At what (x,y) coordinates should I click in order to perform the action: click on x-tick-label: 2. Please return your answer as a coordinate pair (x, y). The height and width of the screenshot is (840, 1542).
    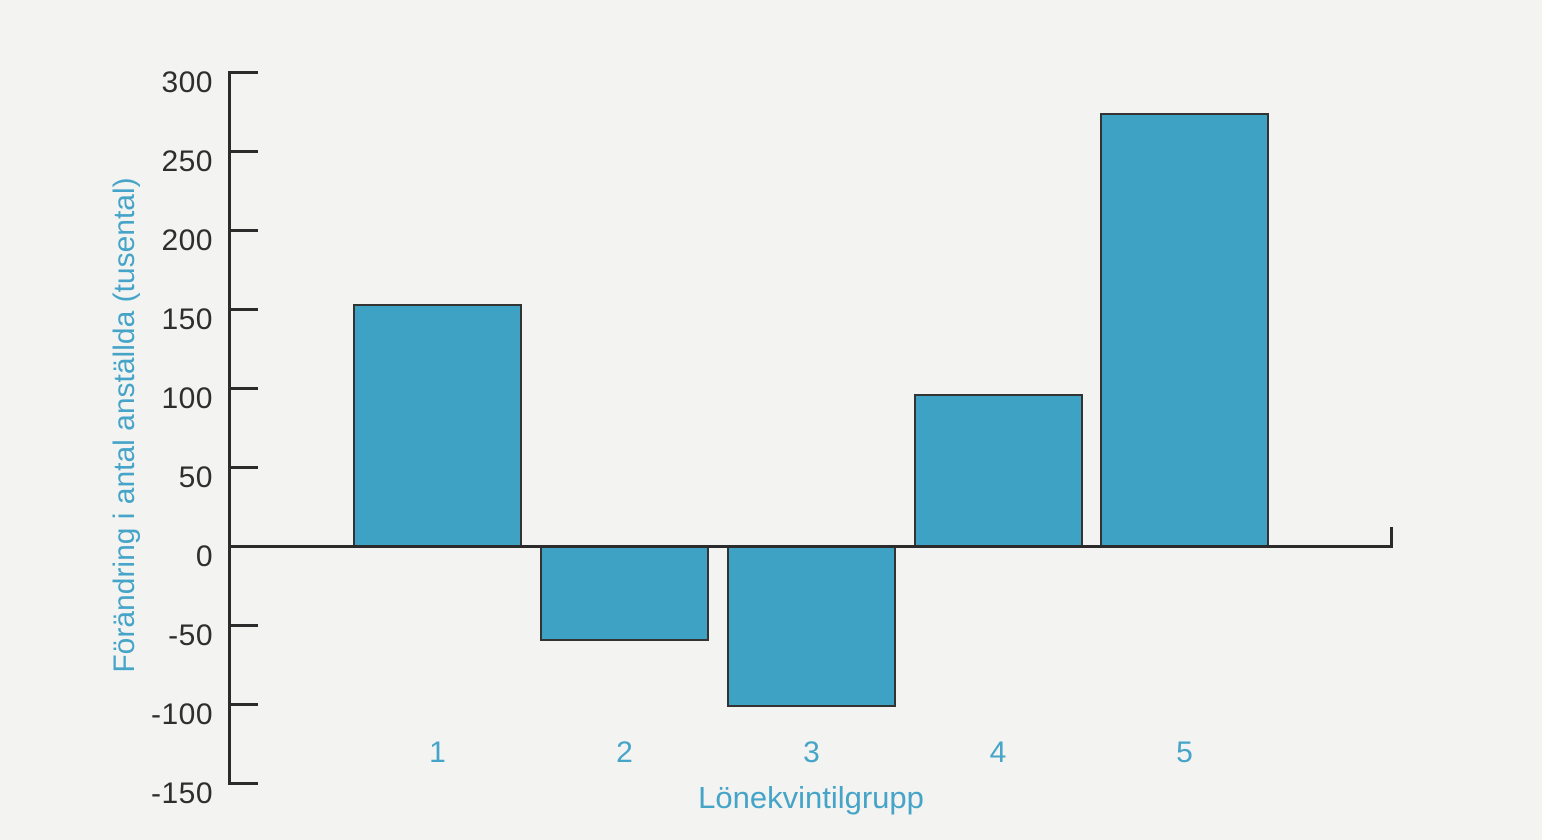
    Looking at the image, I should click on (624, 752).